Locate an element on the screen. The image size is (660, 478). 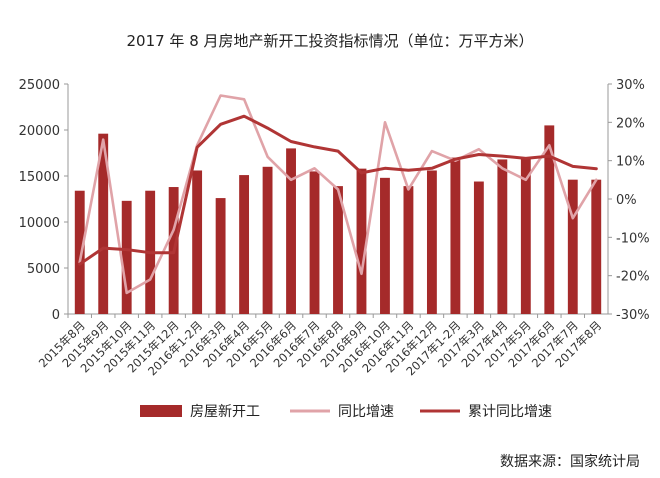
chart-title: 2017 年 8 月房地产新开工投资指标情况（单位：万平方米） is located at coordinates (329, 41).